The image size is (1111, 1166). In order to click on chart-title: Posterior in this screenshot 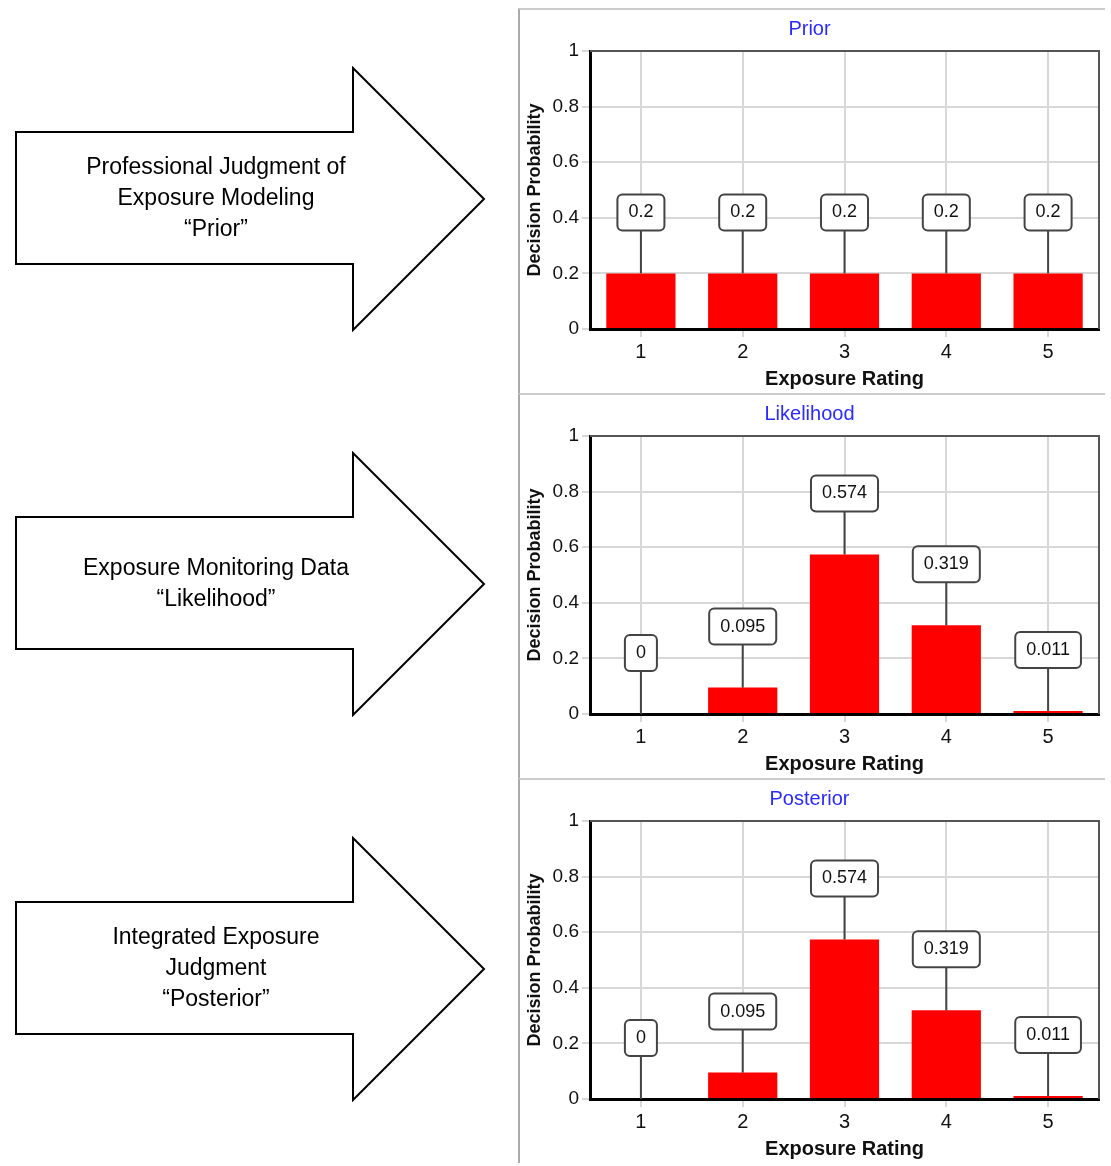, I will do `click(809, 797)`.